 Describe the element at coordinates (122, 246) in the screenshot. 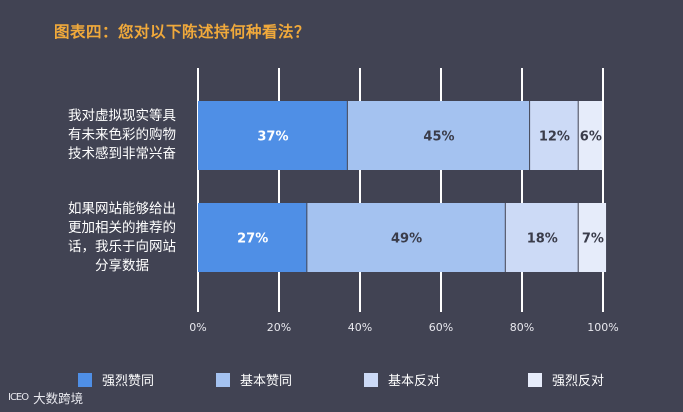

I see `category-label-line: 话，我乐于向网站` at that location.